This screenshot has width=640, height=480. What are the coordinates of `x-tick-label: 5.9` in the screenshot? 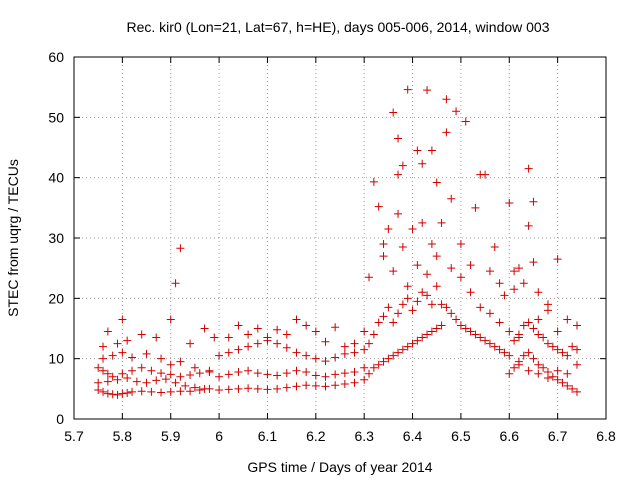 It's located at (171, 436).